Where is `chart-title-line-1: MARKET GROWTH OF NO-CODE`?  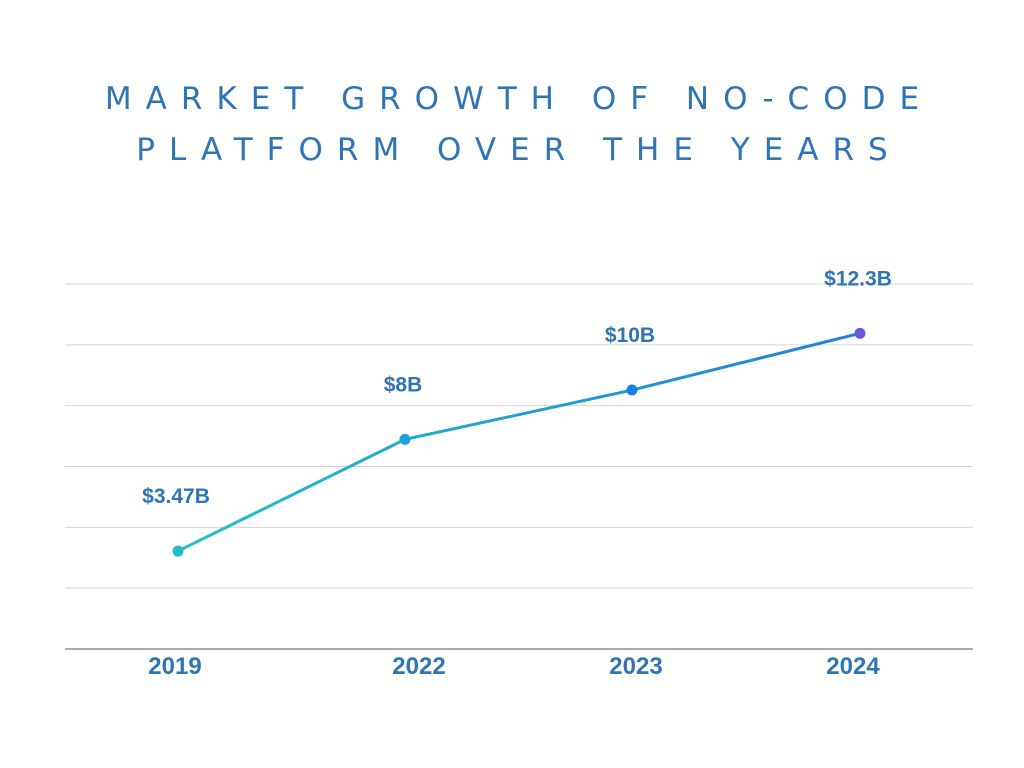
chart-title-line-1: MARKET GROWTH OF NO-CODE is located at coordinates (519, 99).